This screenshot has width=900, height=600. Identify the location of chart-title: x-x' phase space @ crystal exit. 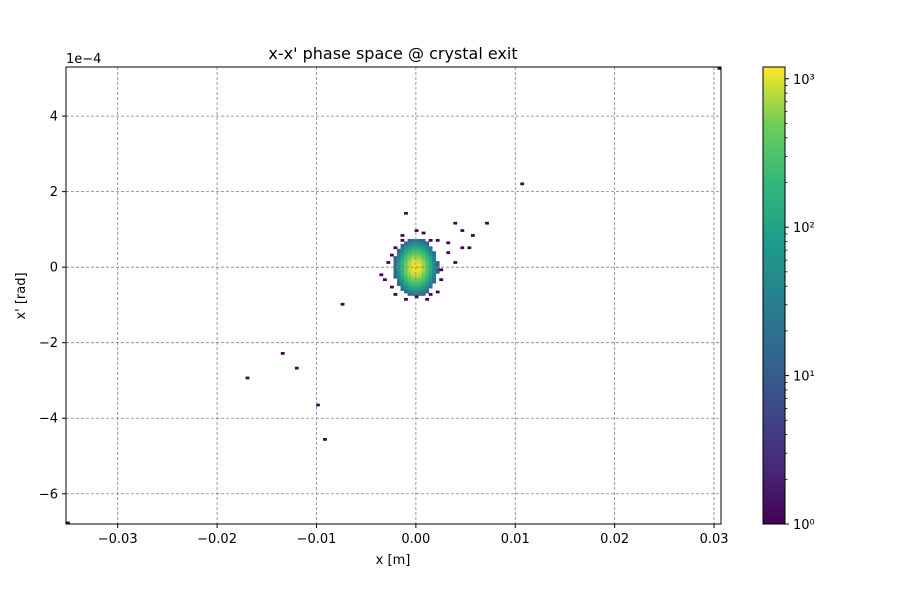
(392, 53).